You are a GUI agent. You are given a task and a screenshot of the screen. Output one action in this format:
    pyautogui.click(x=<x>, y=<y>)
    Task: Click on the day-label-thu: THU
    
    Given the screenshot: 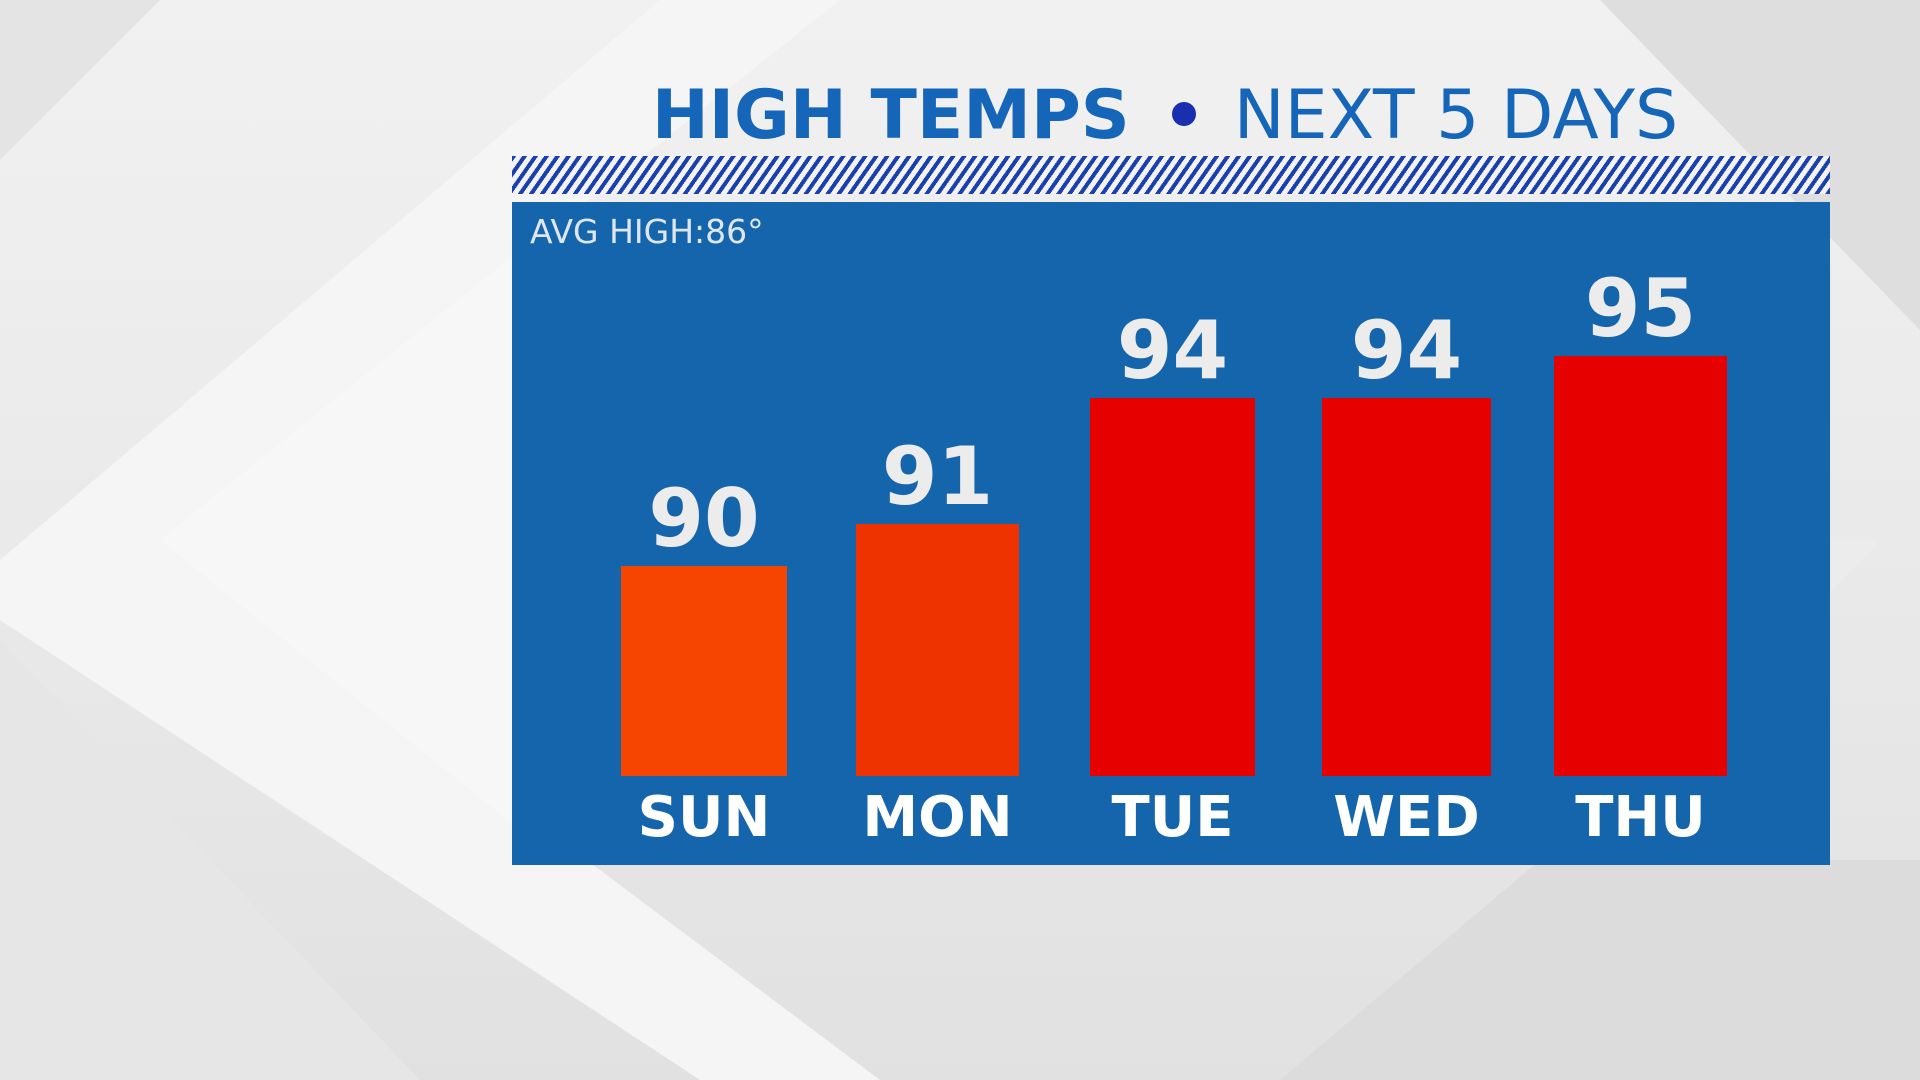 What is the action you would take?
    pyautogui.click(x=1640, y=817)
    